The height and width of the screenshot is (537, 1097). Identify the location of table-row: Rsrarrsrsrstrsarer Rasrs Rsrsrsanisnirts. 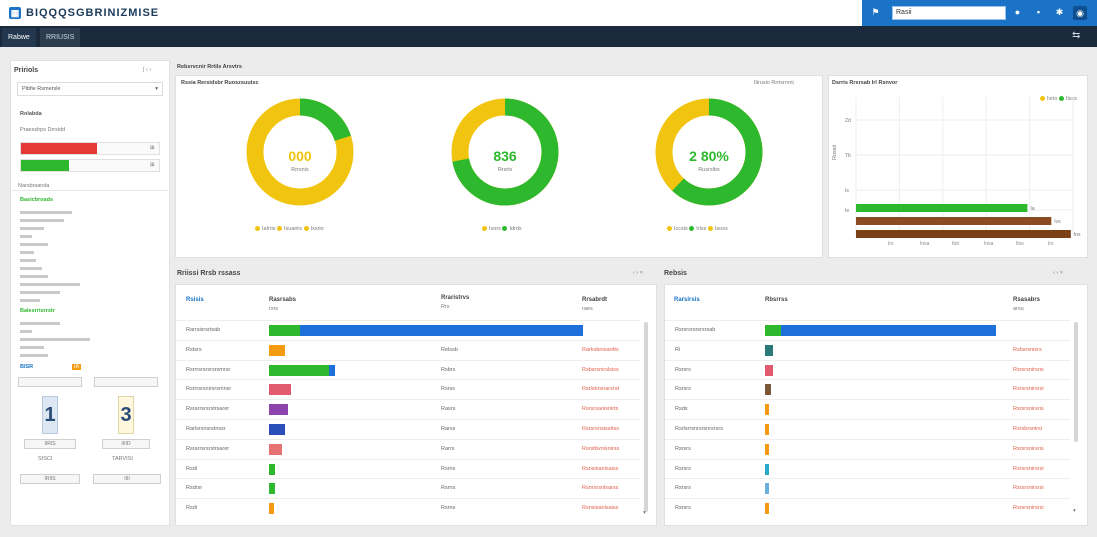
(408, 409).